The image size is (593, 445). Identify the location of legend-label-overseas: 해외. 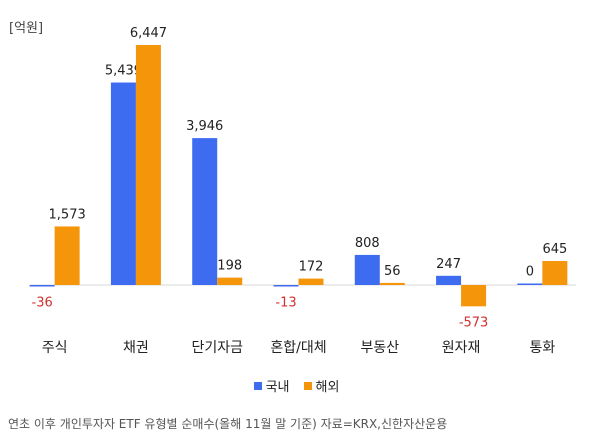
(327, 387).